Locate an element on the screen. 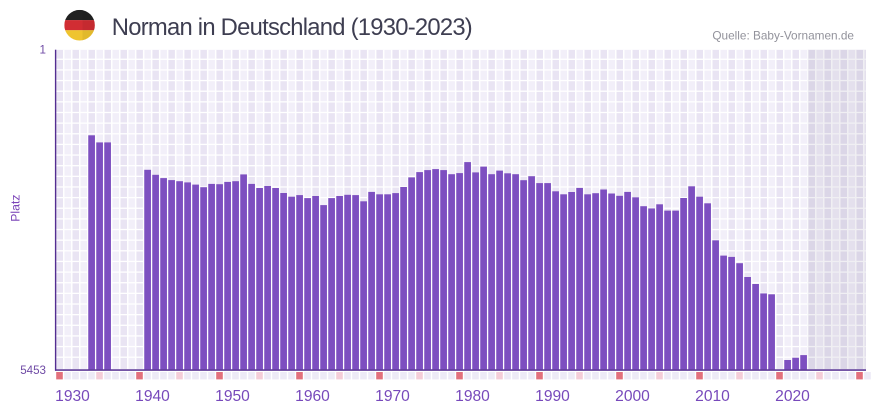  svg-text: 1990 is located at coordinates (552, 396).